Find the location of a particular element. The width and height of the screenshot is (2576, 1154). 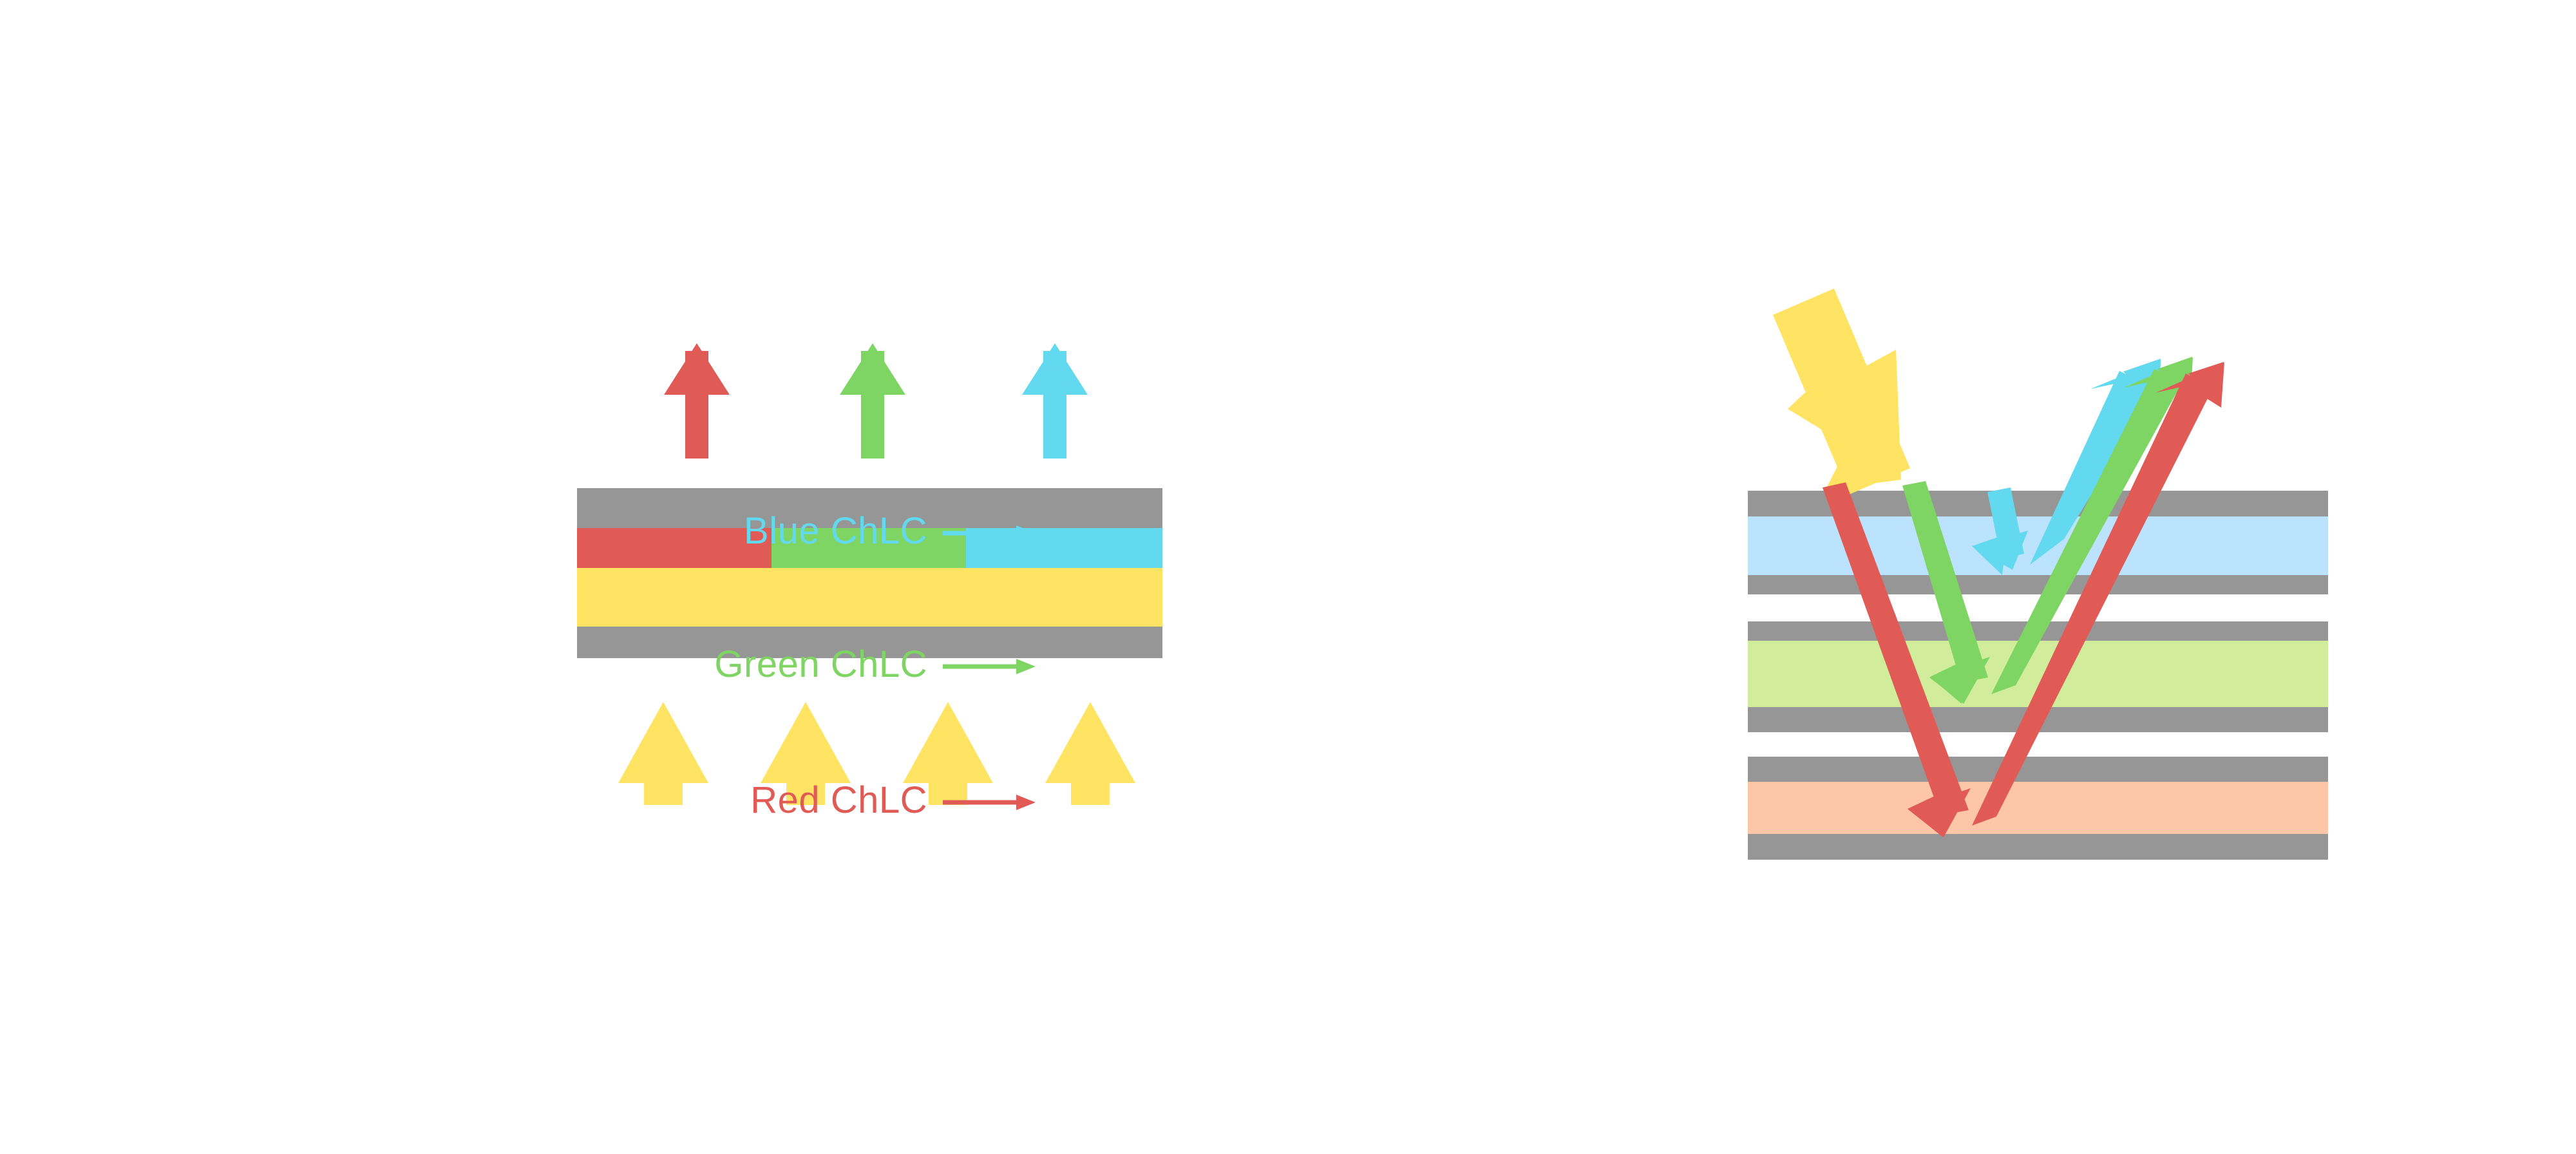

blue-ray-in is located at coordinates (2000, 531).